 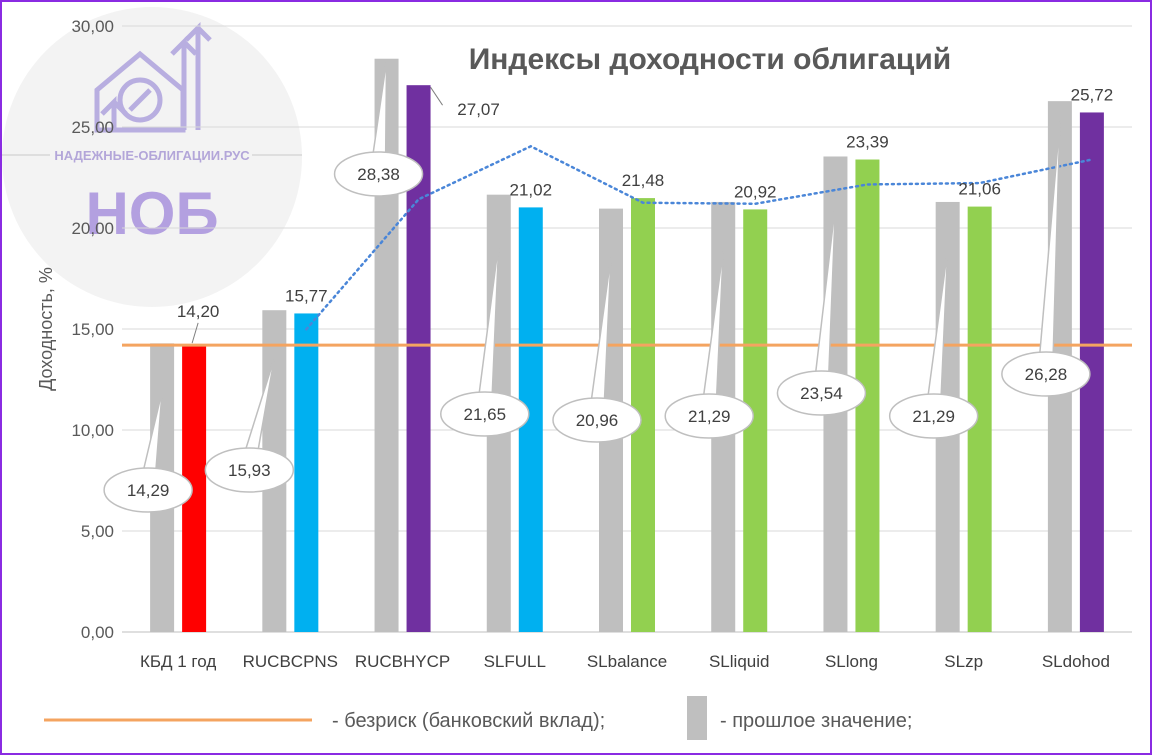 I want to click on data-label-previous: 21,65, so click(x=485, y=414).